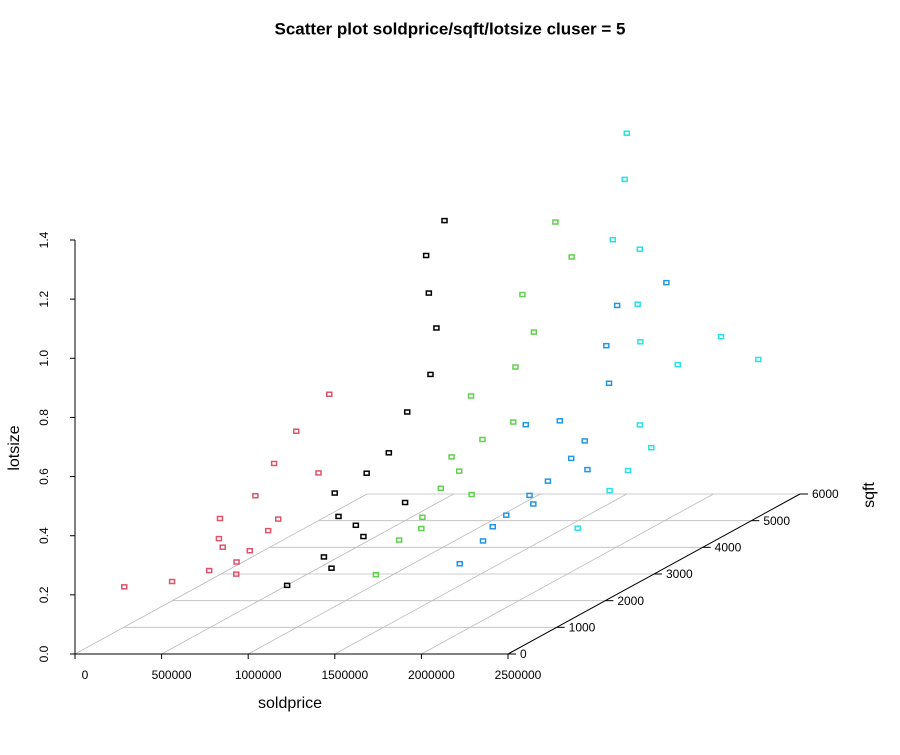 The height and width of the screenshot is (755, 900). What do you see at coordinates (344, 675) in the screenshot?
I see `x-tick-label: 1500000` at bounding box center [344, 675].